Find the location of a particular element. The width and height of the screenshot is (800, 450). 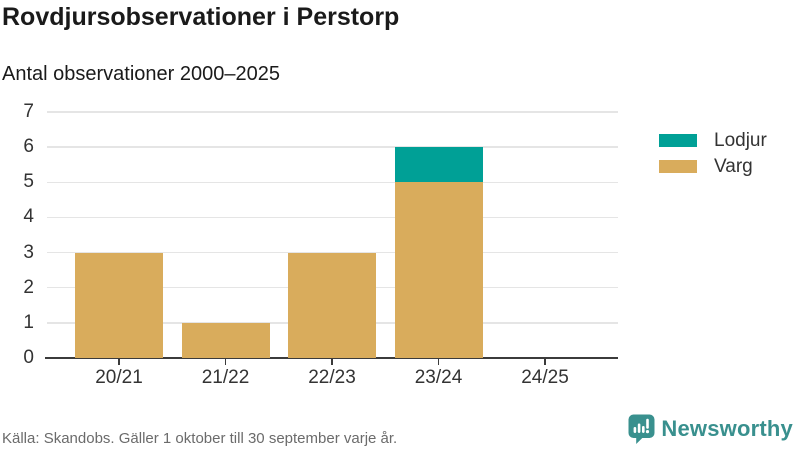

page-title: Rovdjursobservationer i Perstorp is located at coordinates (201, 17).